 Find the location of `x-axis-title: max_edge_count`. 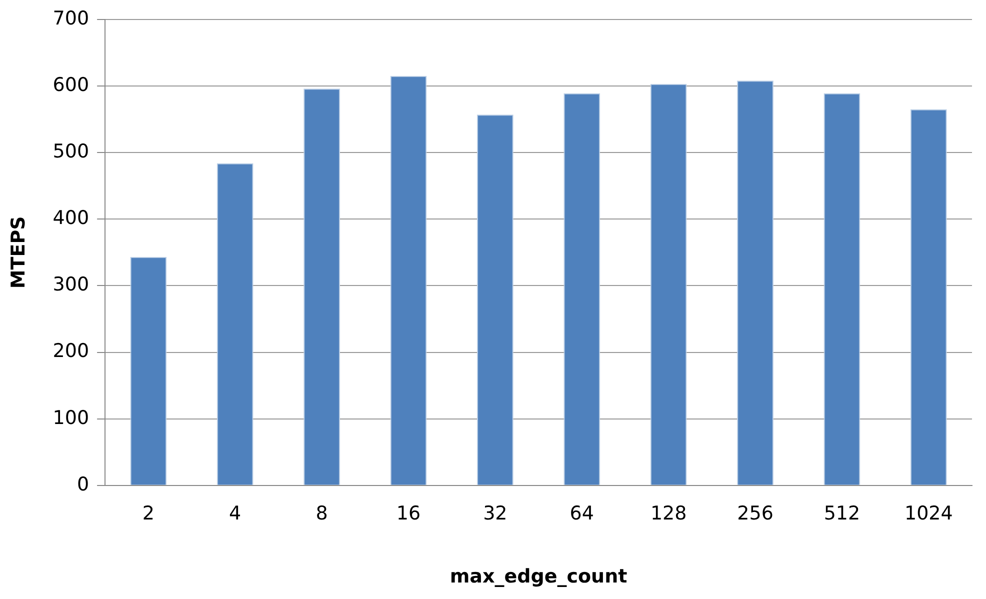

x-axis-title: max_edge_count is located at coordinates (539, 577).